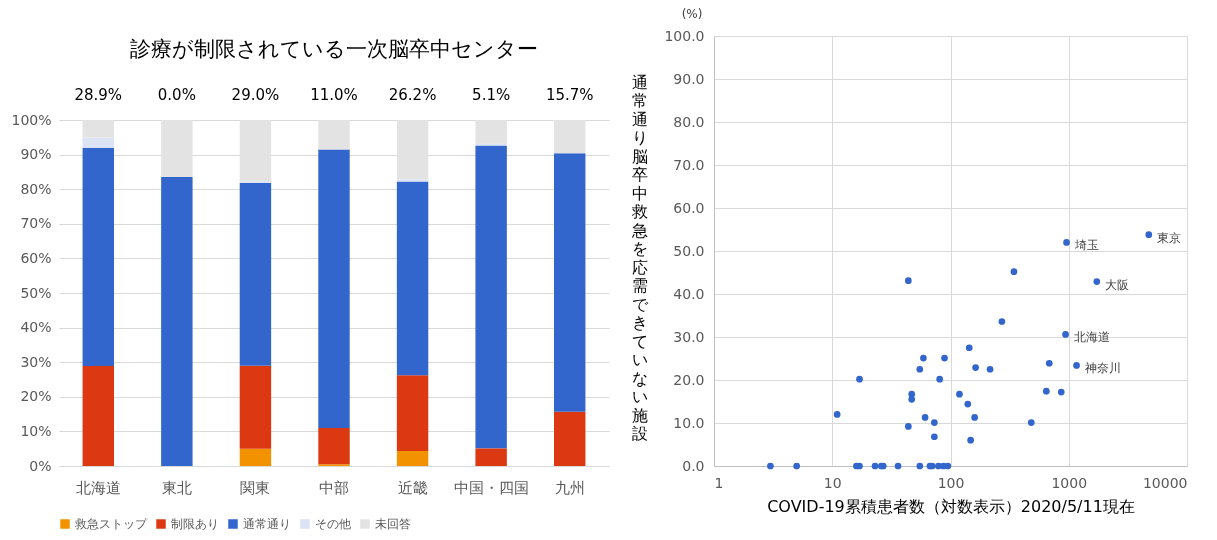 The image size is (1217, 540). I want to click on x-tick-label: 中部, so click(334, 487).